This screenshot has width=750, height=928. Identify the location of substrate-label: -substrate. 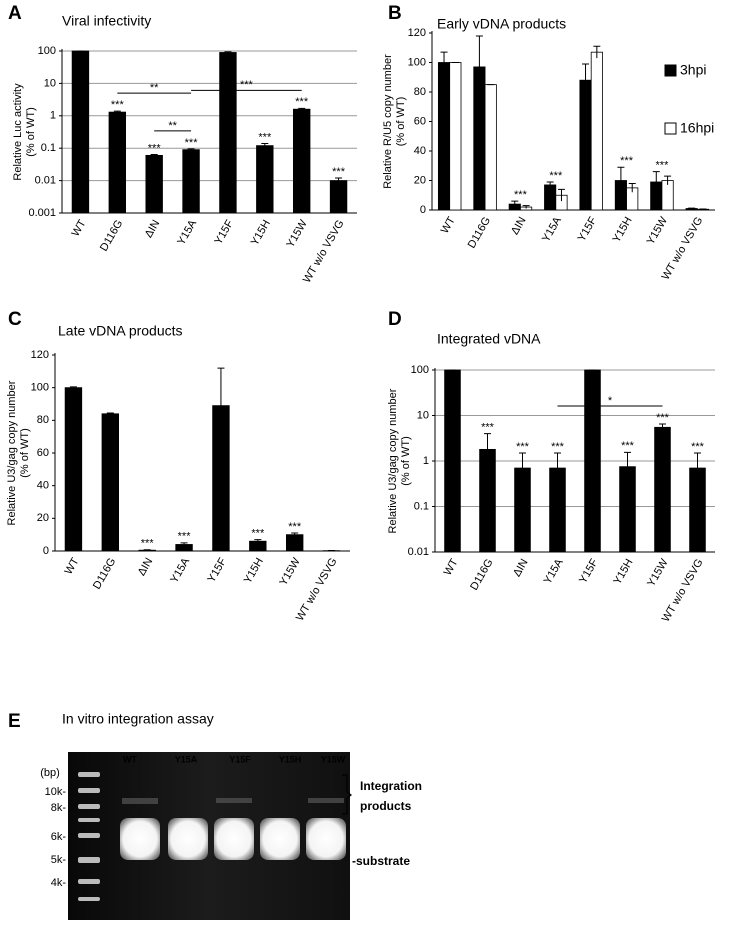
(381, 861).